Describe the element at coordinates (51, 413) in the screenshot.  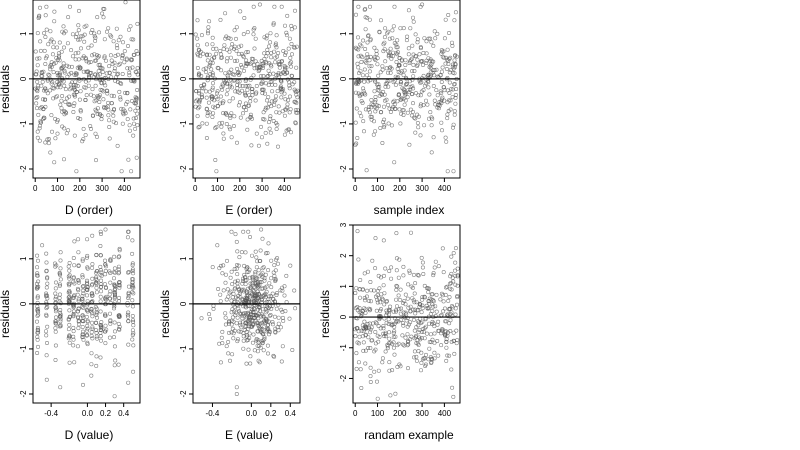
I see `x-tick-label: -0.4` at that location.